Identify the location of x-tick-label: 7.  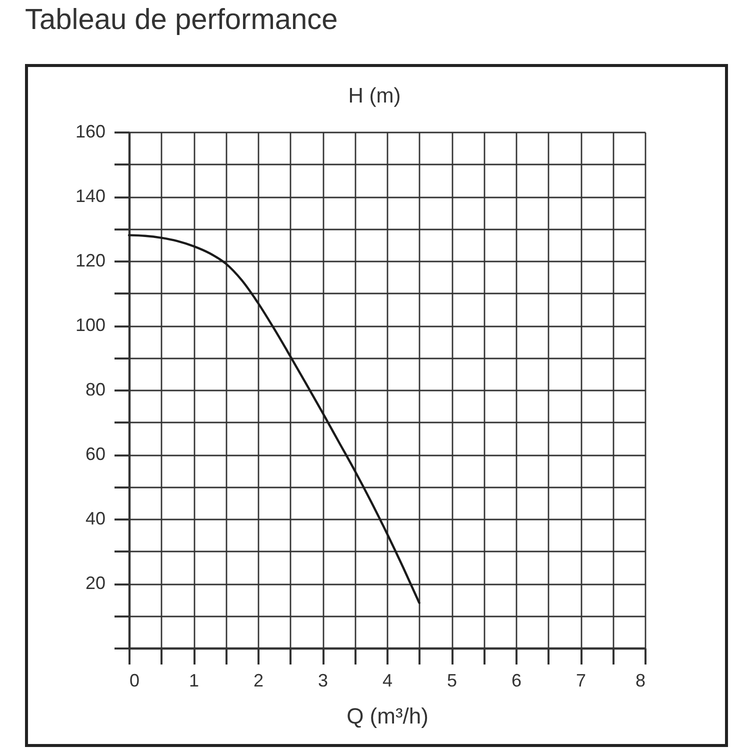
(581, 680).